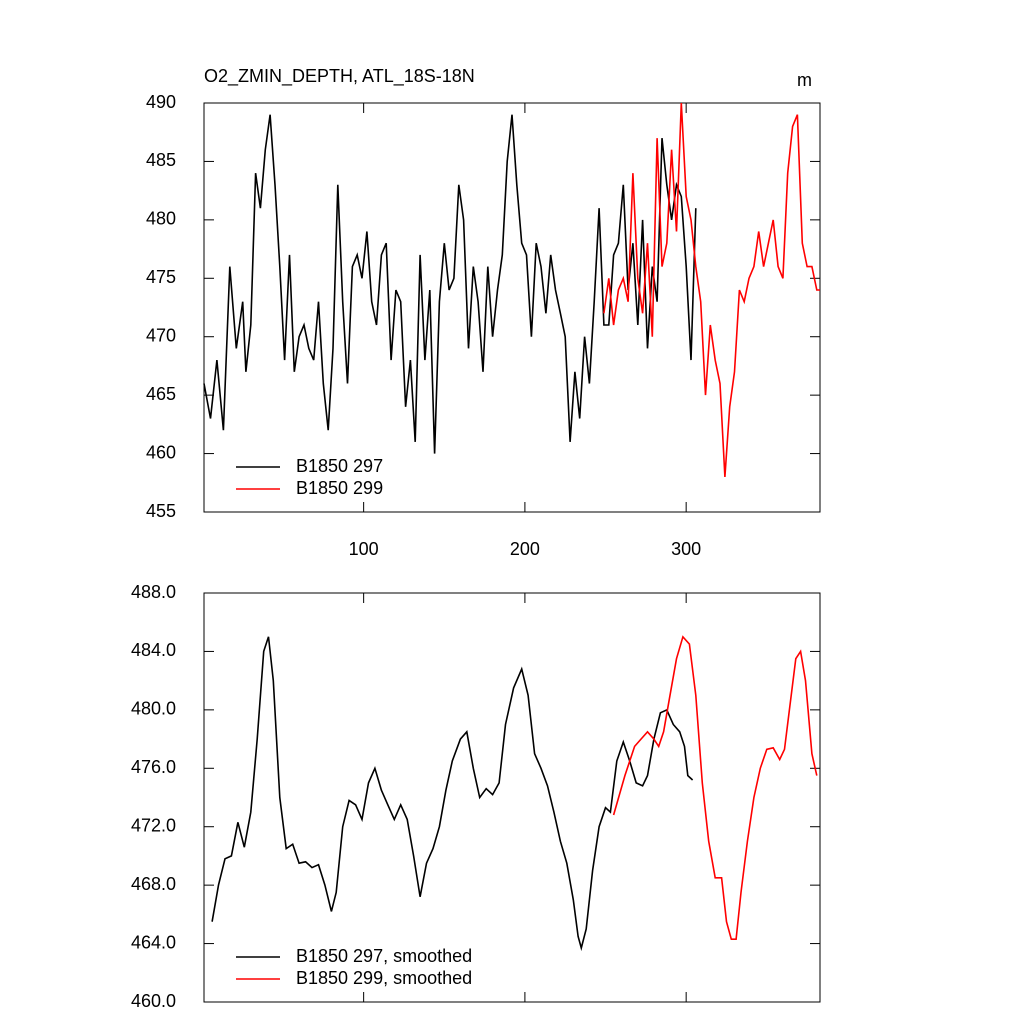 This screenshot has height=1024, width=1024. Describe the element at coordinates (339, 466) in the screenshot. I see `legend-label: B1850 297` at that location.